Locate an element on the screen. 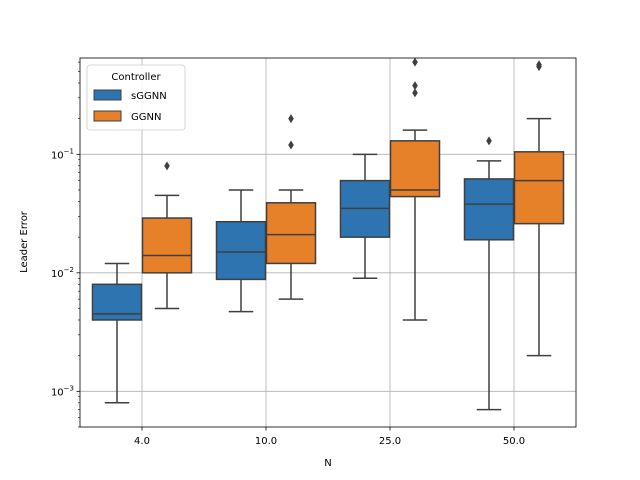 This screenshot has width=640, height=480. x-tick-label: 50.0 is located at coordinates (514, 441).